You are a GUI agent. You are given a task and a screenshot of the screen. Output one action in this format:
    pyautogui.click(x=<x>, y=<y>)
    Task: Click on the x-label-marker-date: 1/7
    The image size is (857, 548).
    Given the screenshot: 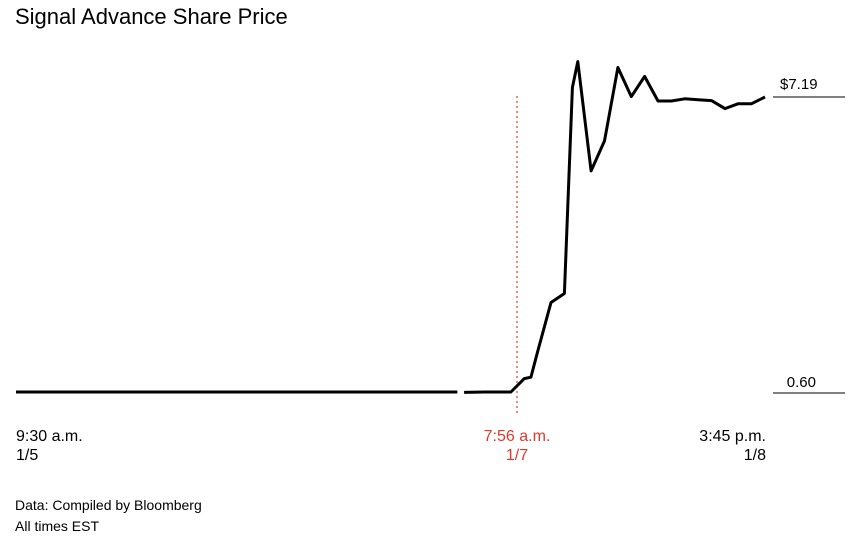 What is the action you would take?
    pyautogui.click(x=517, y=455)
    